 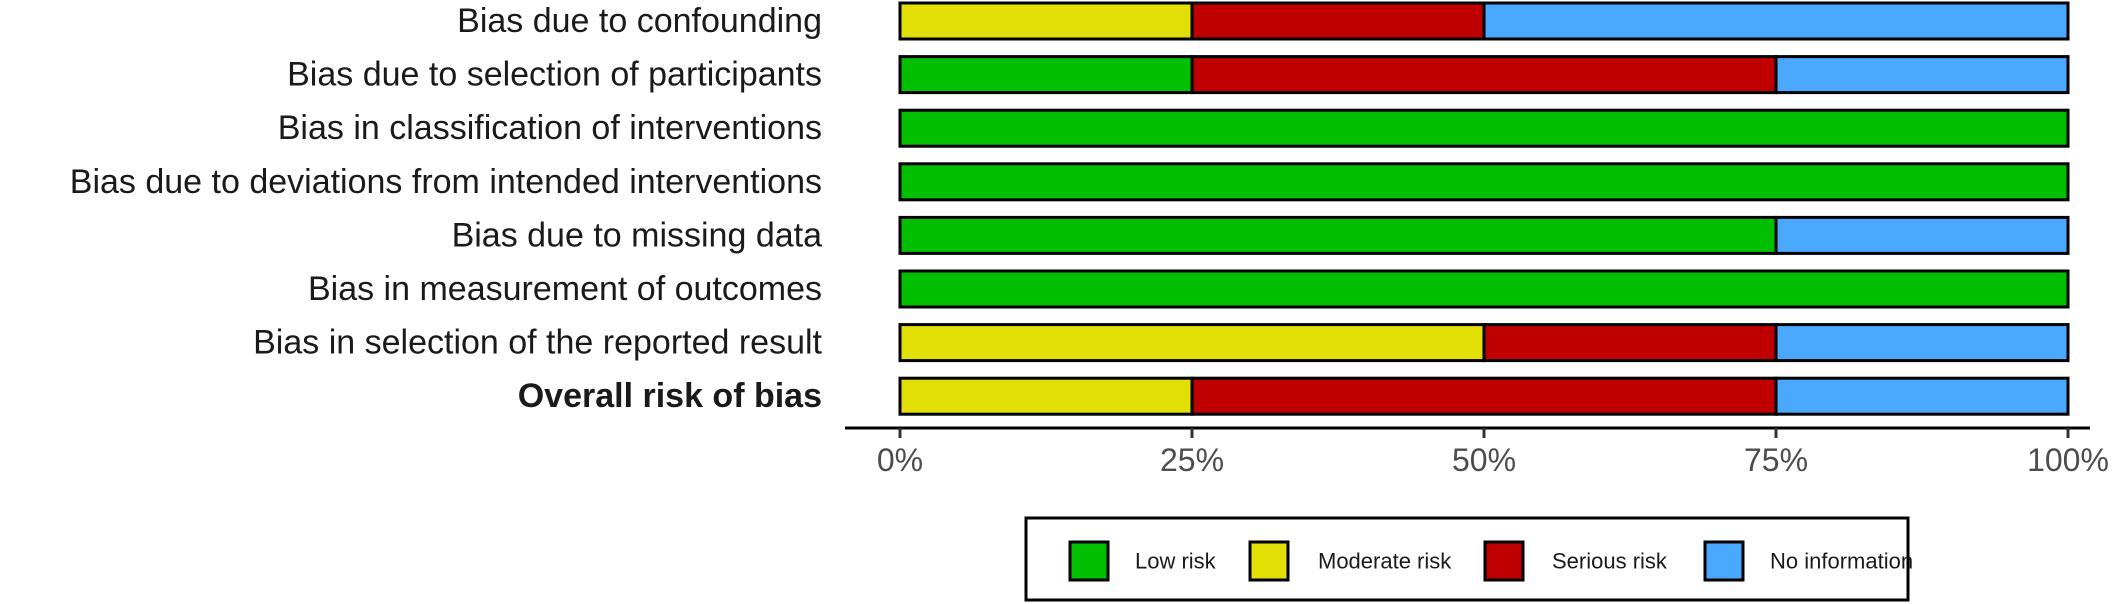 What do you see at coordinates (554, 75) in the screenshot?
I see `category-label-bias-due-to-selection-of-participants: Bias due to selection of participants` at bounding box center [554, 75].